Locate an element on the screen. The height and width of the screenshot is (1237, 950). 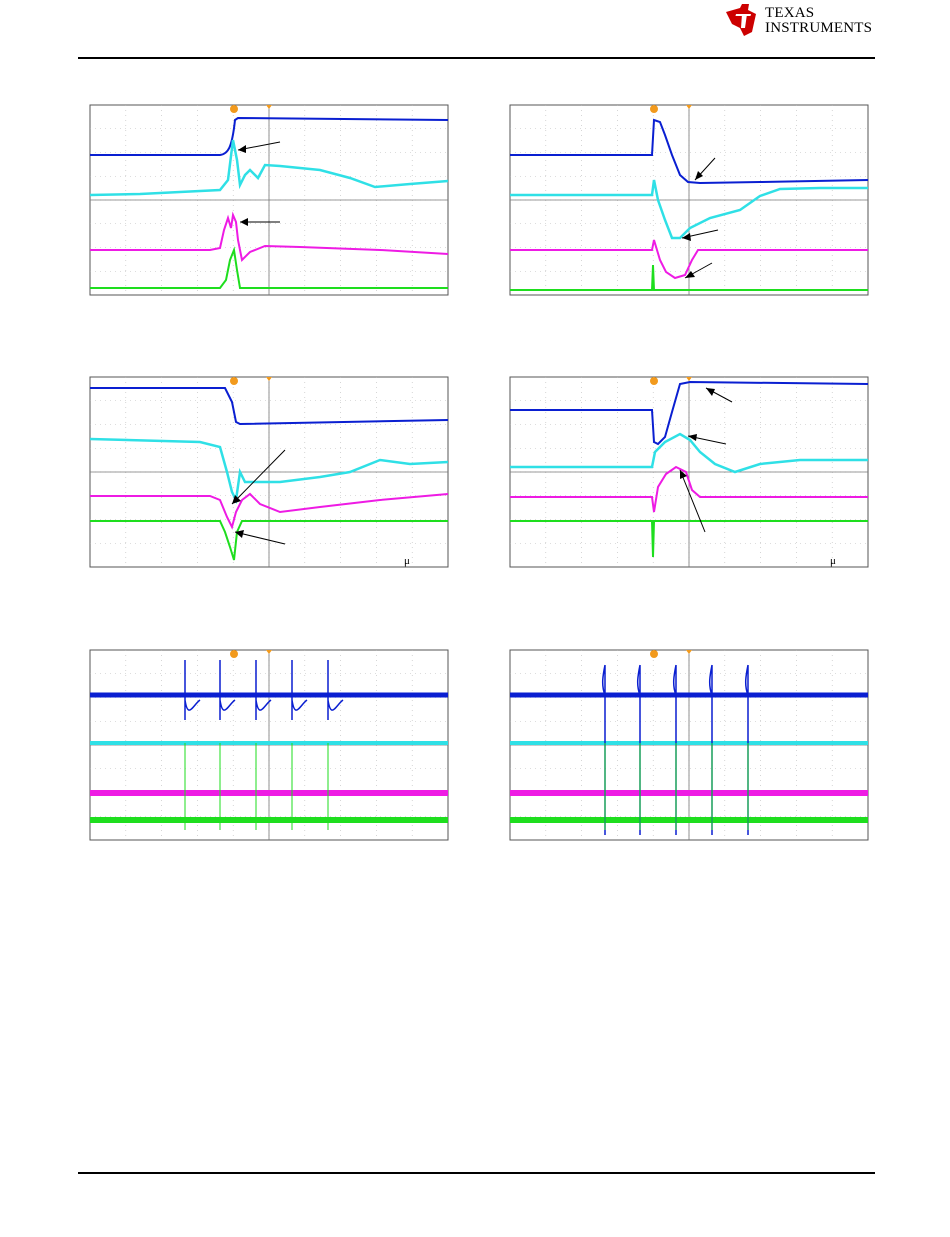
ti-logo is located at coordinates (802, 20).